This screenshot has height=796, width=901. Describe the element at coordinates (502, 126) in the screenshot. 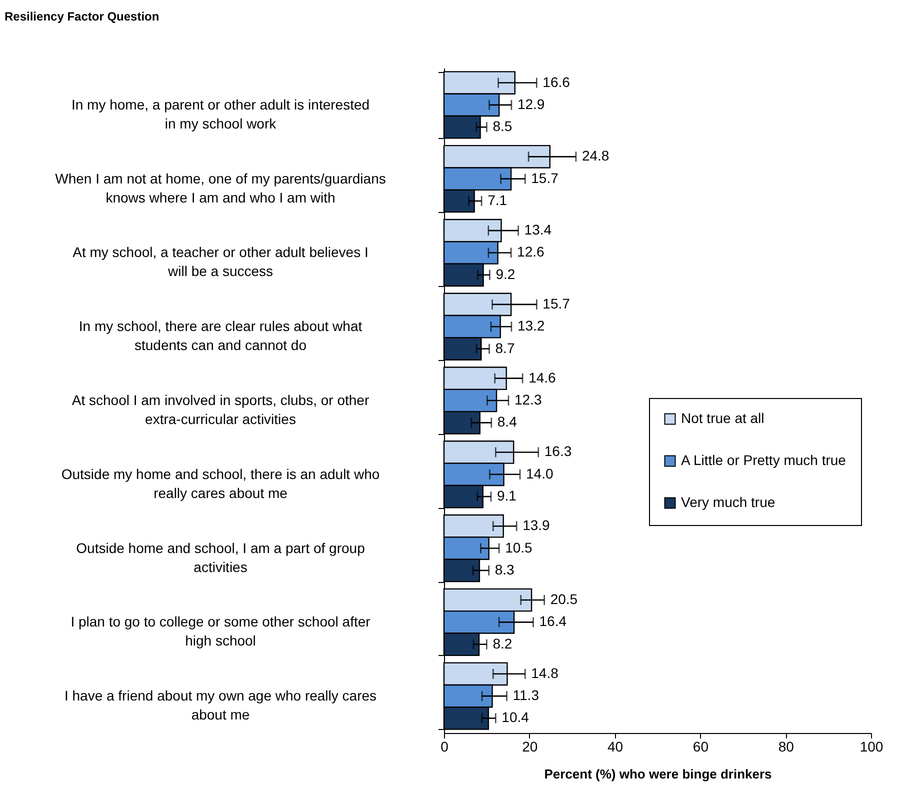

I see `data-label: 8.5` at that location.